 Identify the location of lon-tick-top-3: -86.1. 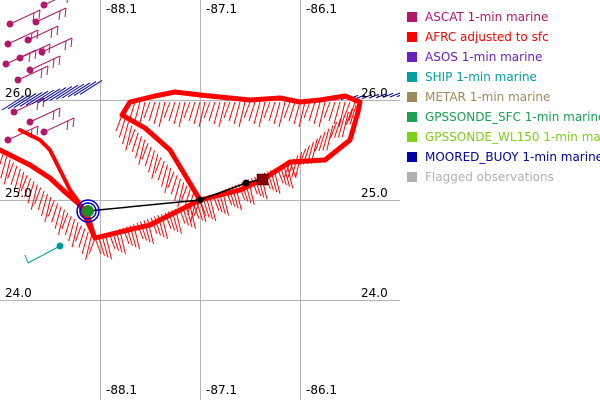
(321, 9).